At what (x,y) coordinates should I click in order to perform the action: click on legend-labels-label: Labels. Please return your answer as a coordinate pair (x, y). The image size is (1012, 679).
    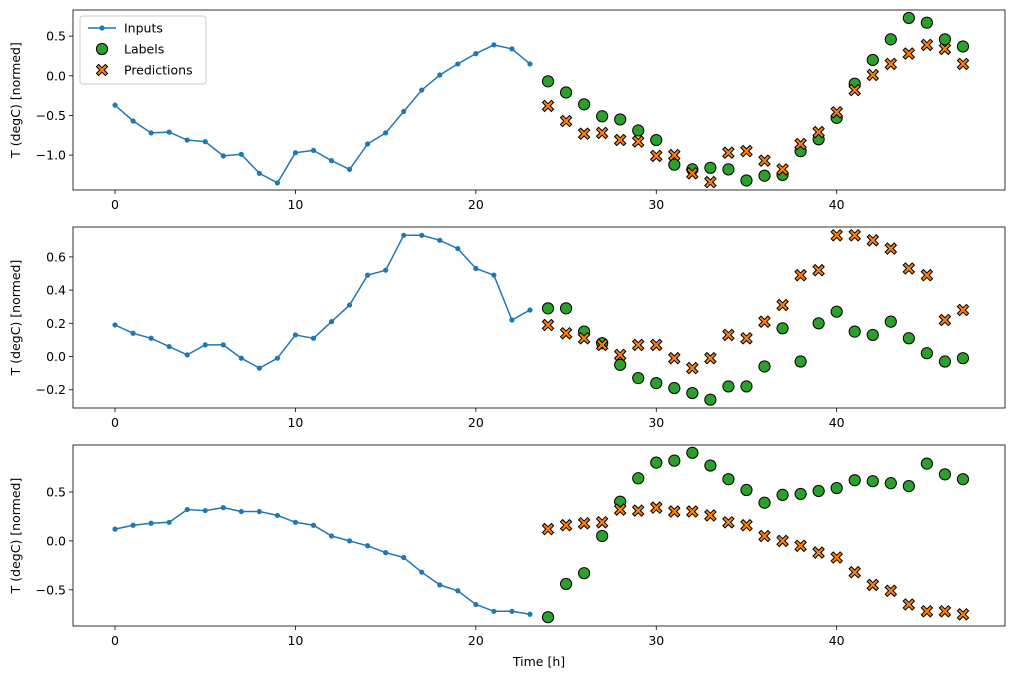
    Looking at the image, I should click on (144, 49).